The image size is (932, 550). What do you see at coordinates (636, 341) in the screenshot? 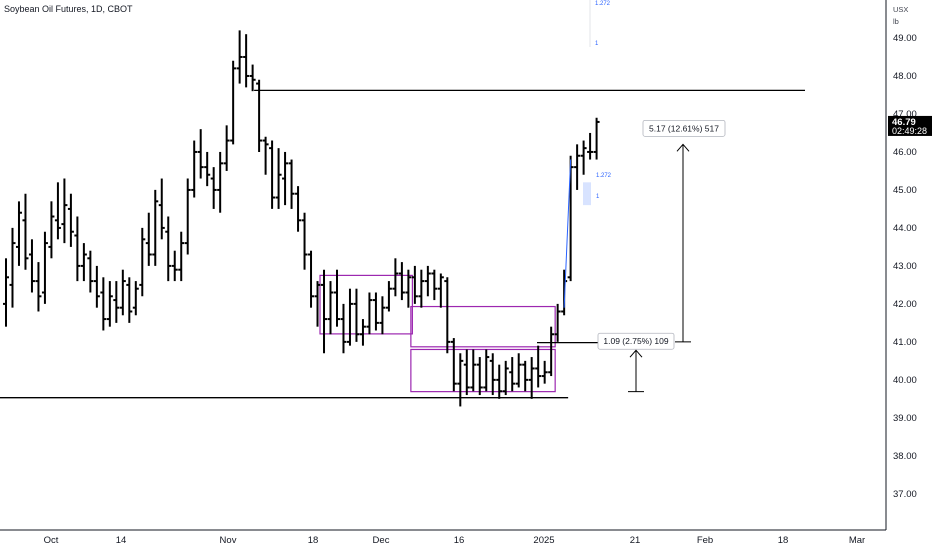
I see `measure-label-box` at bounding box center [636, 341].